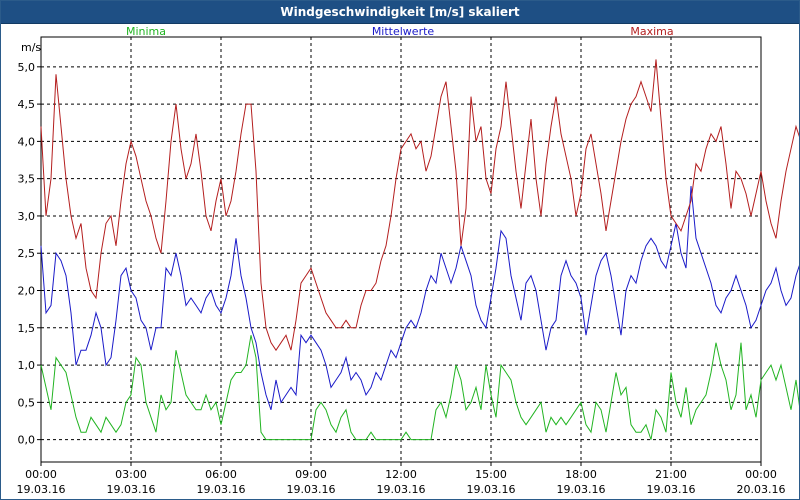 Image resolution: width=800 pixels, height=500 pixels. I want to click on legend-label-minima: Minima, so click(146, 31).